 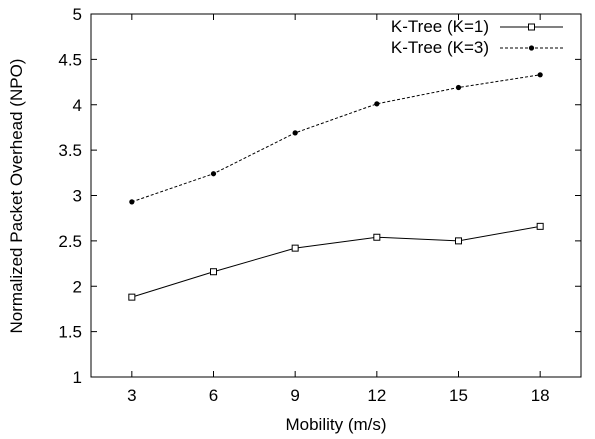 I want to click on x-tick-label: 18, so click(x=540, y=395).